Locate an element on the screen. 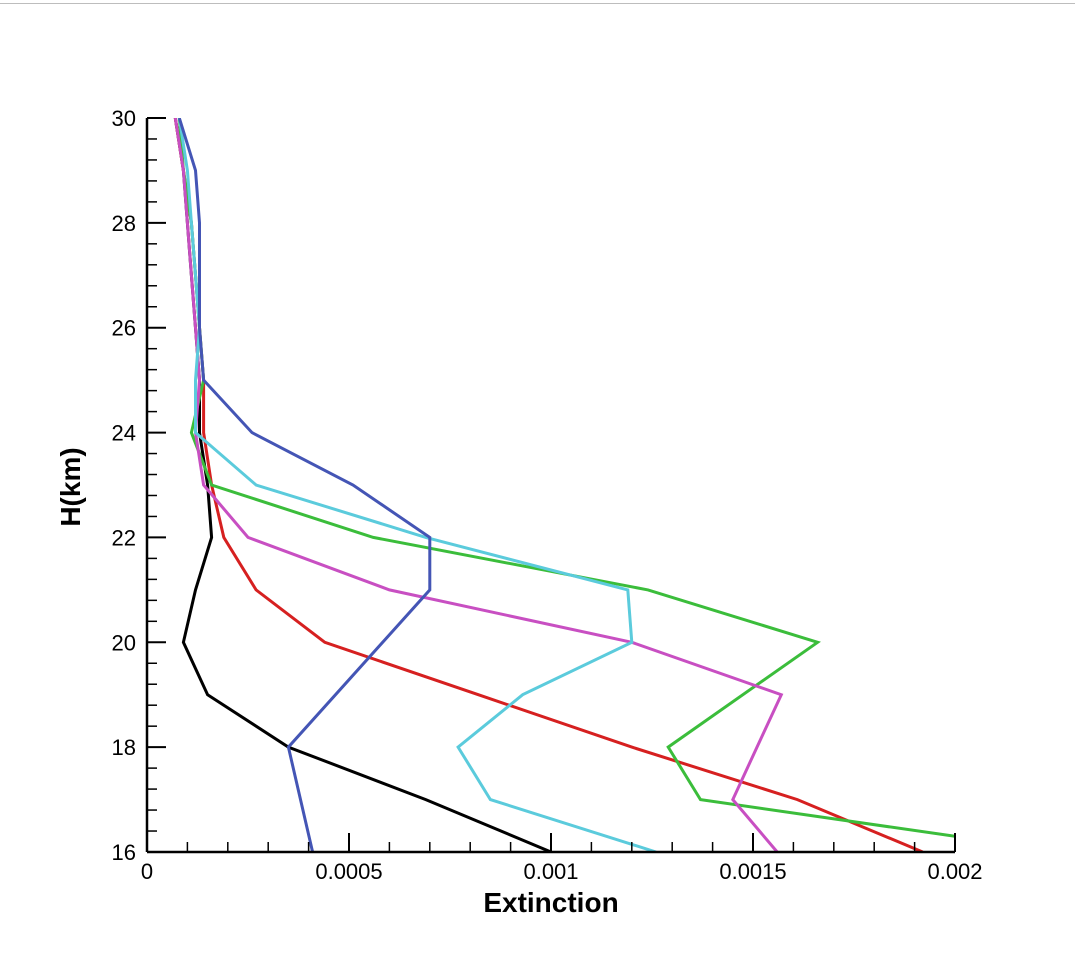  x-tick-label: 0.0015 is located at coordinates (752, 871).